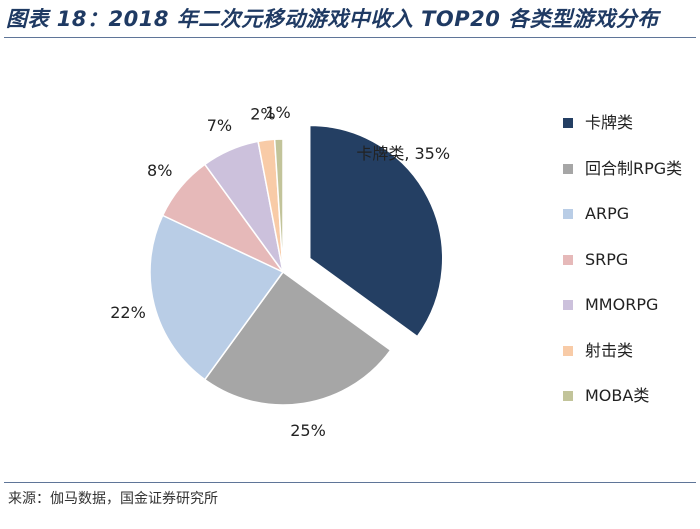  I want to click on legend-label: 卡牌类, so click(609, 122).